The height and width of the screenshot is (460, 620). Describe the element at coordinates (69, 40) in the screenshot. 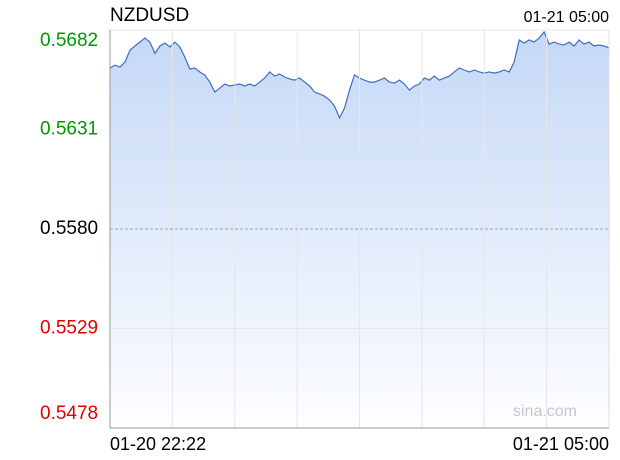

I see `y-tick-label: 0.5682` at that location.